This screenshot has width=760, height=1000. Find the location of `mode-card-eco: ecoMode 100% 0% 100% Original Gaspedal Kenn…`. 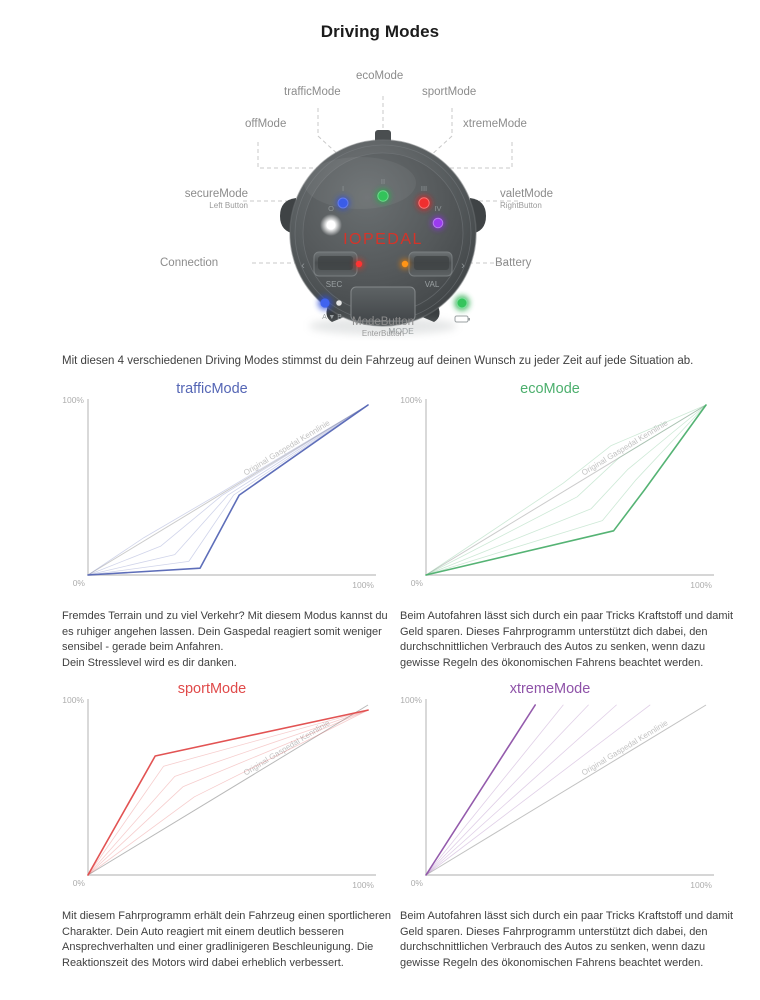

mode-card-eco: ecoMode 100% 0% 100% Original Gaspedal Kenn… is located at coordinates (570, 523).